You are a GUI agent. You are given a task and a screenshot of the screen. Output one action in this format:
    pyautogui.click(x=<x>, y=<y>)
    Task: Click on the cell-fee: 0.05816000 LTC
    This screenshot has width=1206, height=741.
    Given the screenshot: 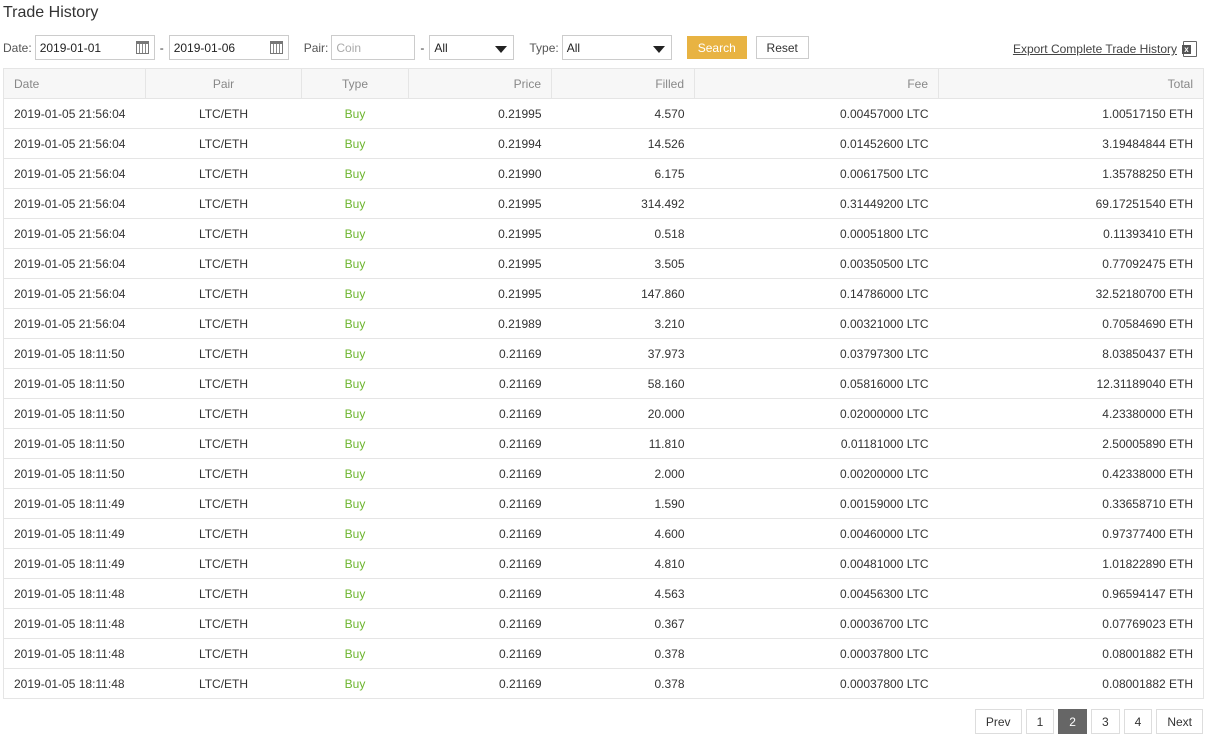 What is the action you would take?
    pyautogui.click(x=816, y=383)
    